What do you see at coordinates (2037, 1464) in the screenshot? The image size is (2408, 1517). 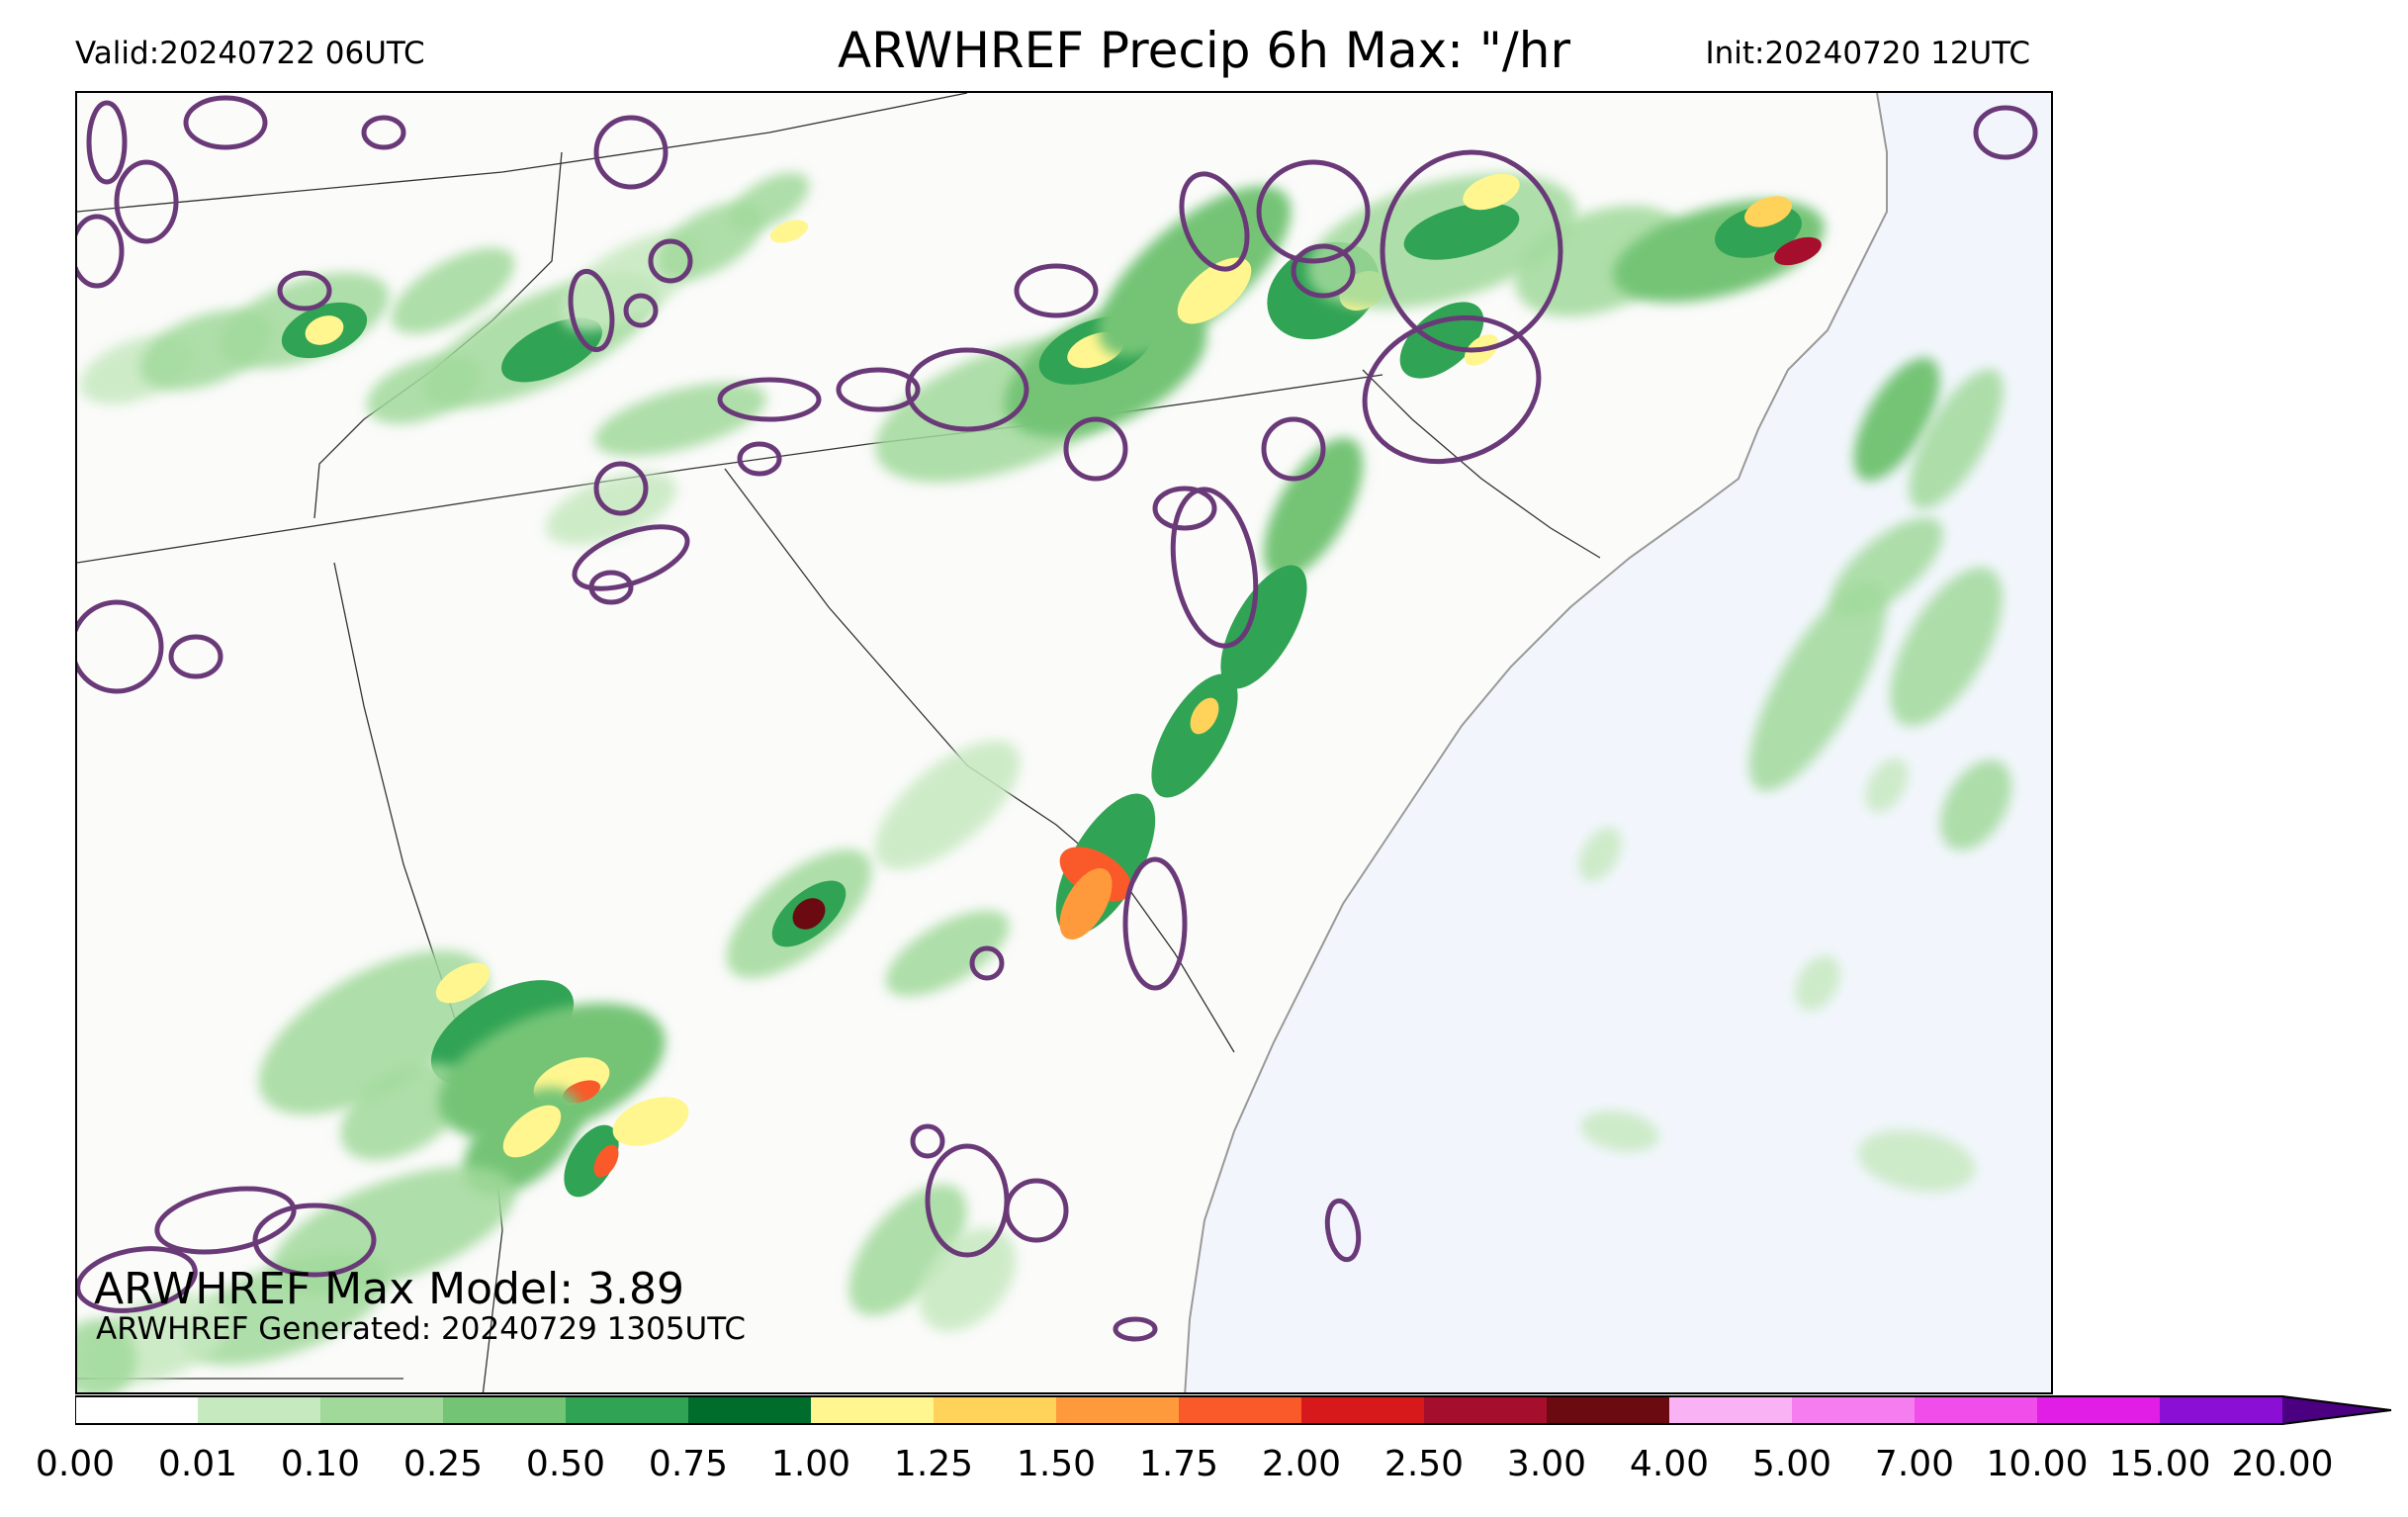 I see `colorbar-tick-label: 10.00` at bounding box center [2037, 1464].